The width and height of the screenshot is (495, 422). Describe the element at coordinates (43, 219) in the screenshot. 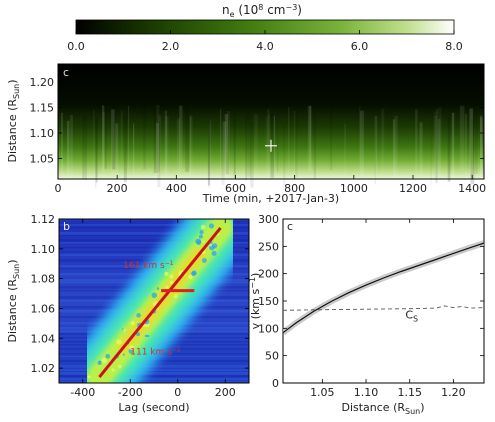

I see `y-tick-label: 1.12` at that location.